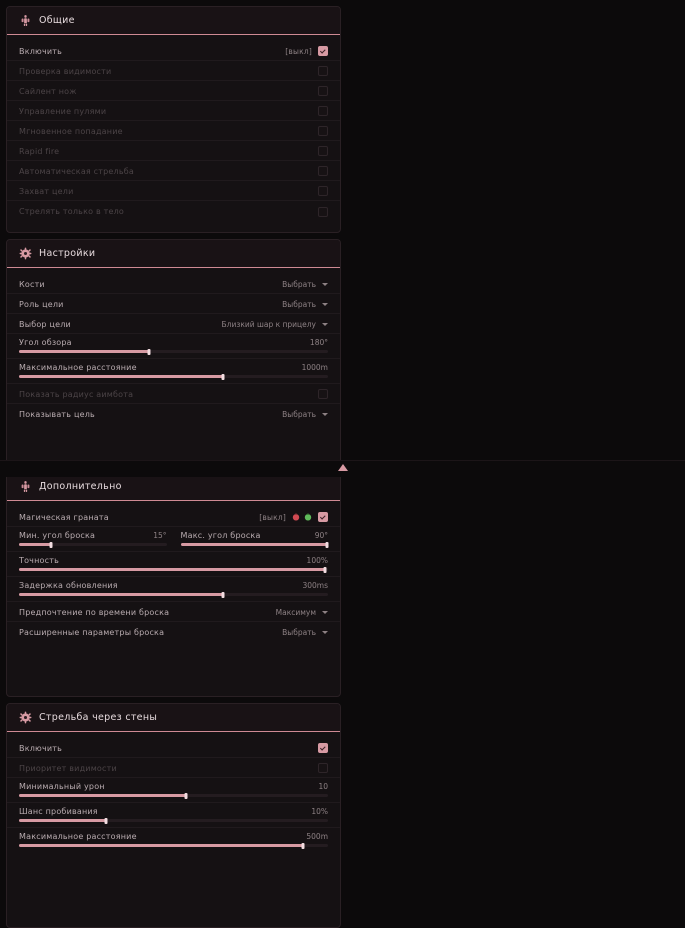 The height and width of the screenshot is (928, 685). What do you see at coordinates (325, 612) in the screenshot?
I see `chevron-down-icon` at bounding box center [325, 612].